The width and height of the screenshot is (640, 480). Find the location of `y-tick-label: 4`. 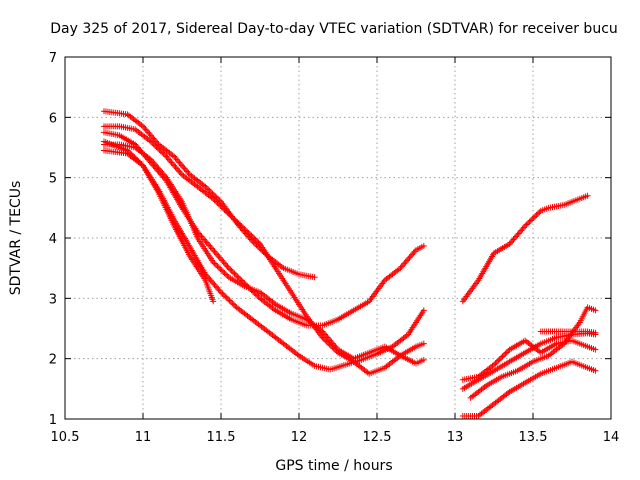

y-tick-label: 4 is located at coordinates (53, 239).